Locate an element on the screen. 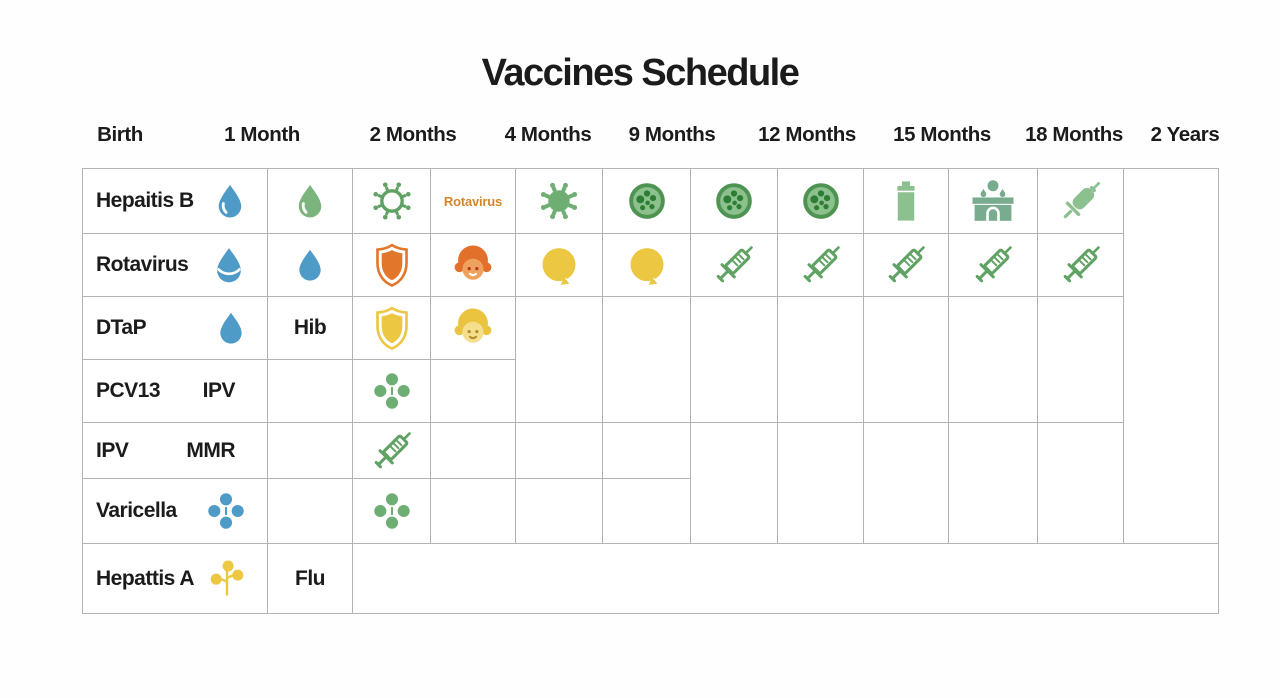  page-title: Vaccines Schedule is located at coordinates (640, 73).